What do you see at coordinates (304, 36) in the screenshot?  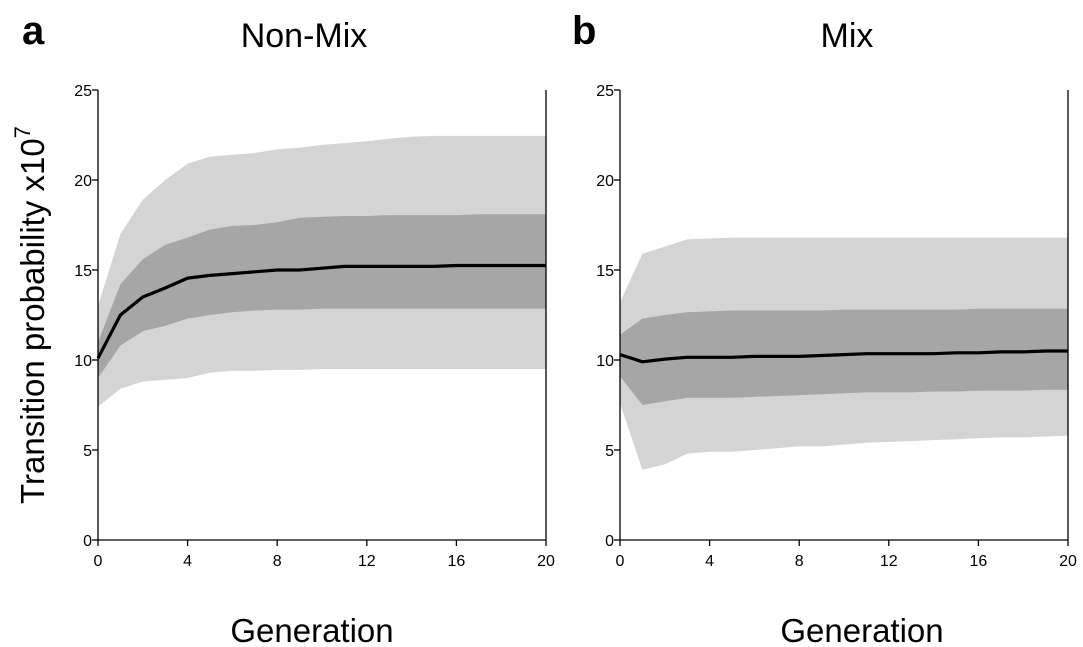 I see `panel-title: Non-Mix` at bounding box center [304, 36].